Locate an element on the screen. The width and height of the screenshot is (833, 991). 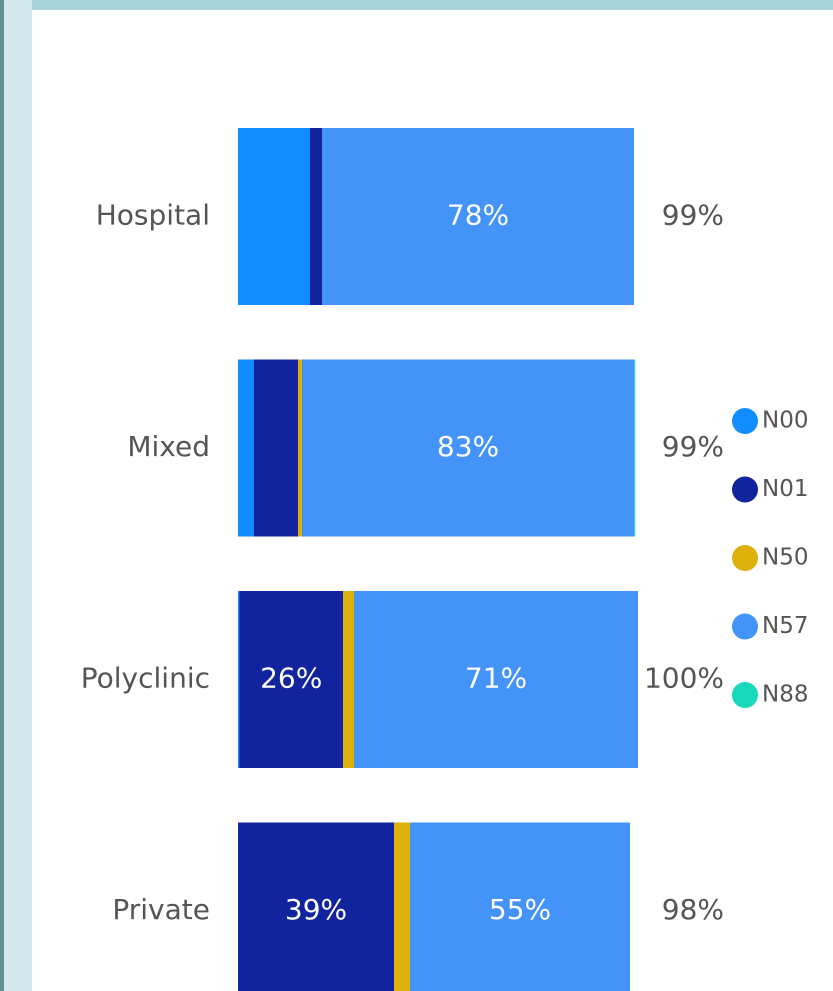
data-label: 26% is located at coordinates (291, 678).